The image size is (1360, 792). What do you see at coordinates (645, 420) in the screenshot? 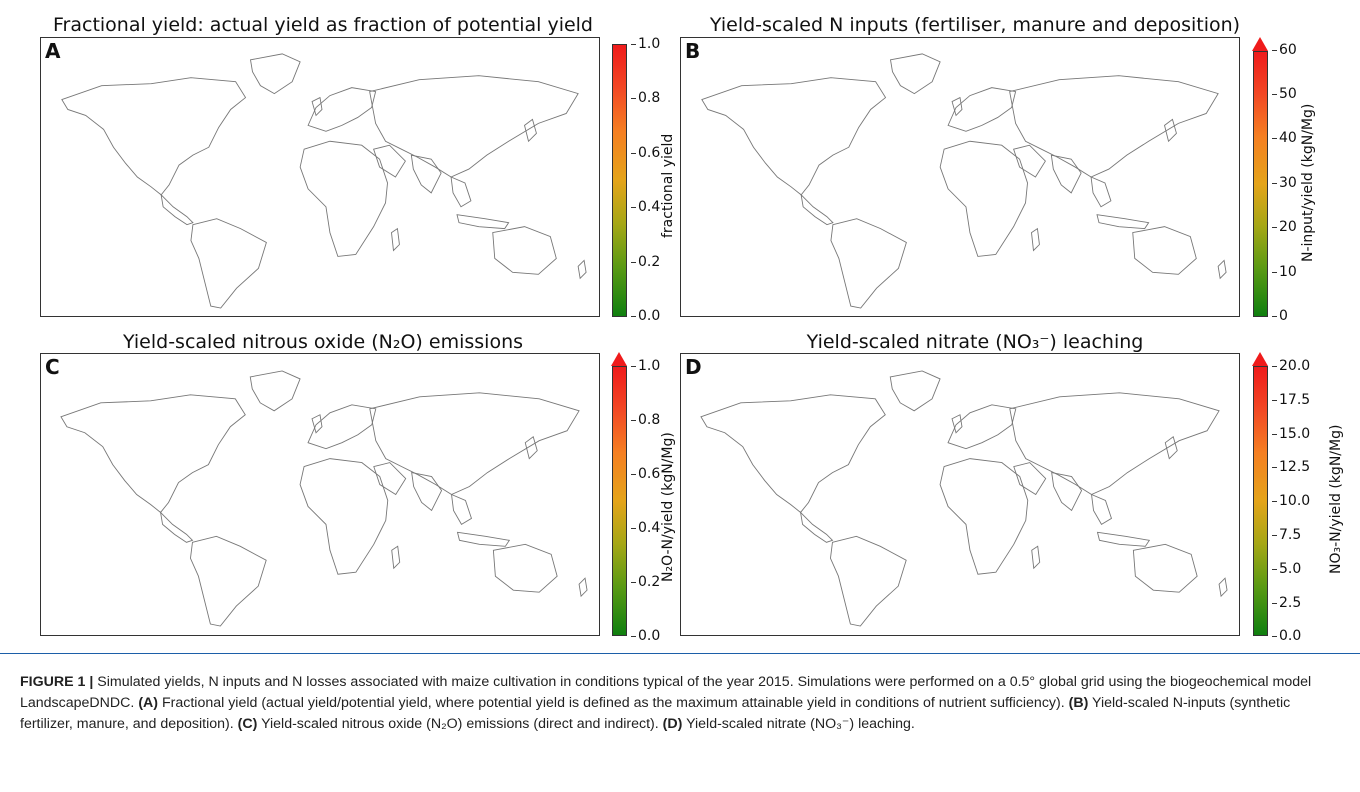
I see `panel-c-tick: 0.8` at bounding box center [645, 420].